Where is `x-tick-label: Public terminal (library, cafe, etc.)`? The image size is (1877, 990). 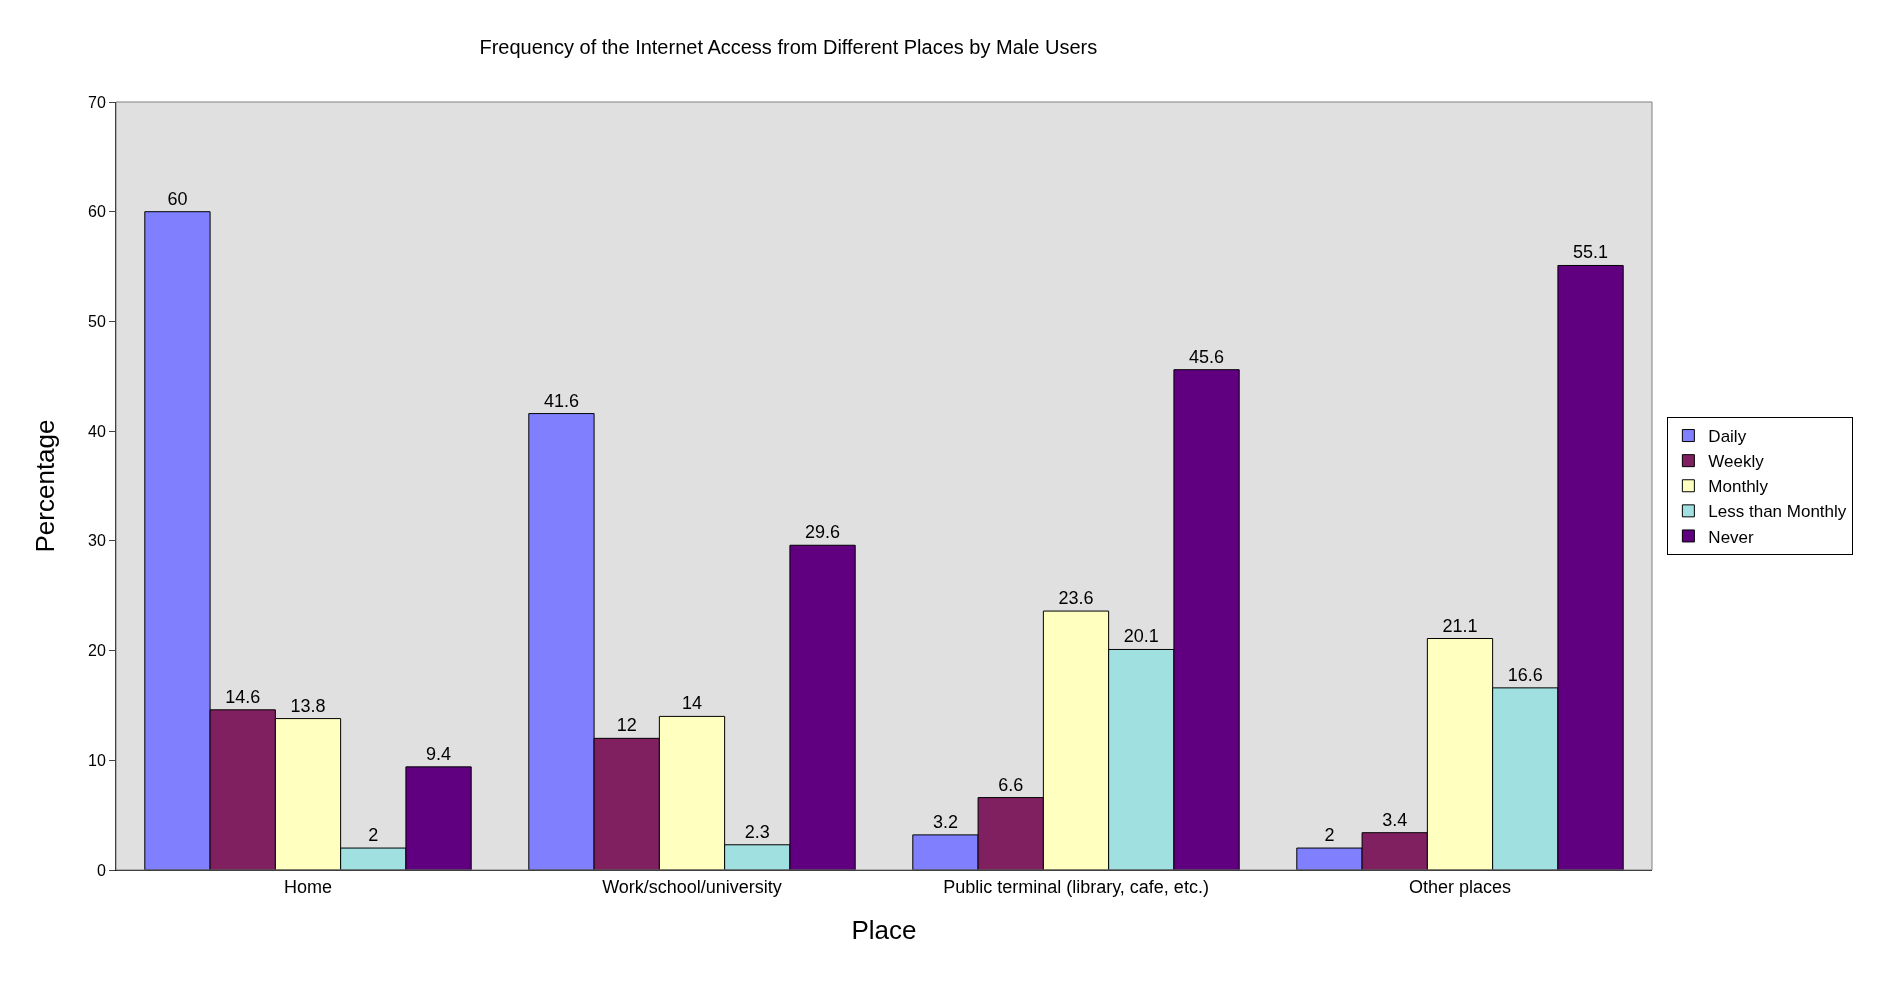
x-tick-label: Public terminal (library, cafe, etc.) is located at coordinates (1076, 886).